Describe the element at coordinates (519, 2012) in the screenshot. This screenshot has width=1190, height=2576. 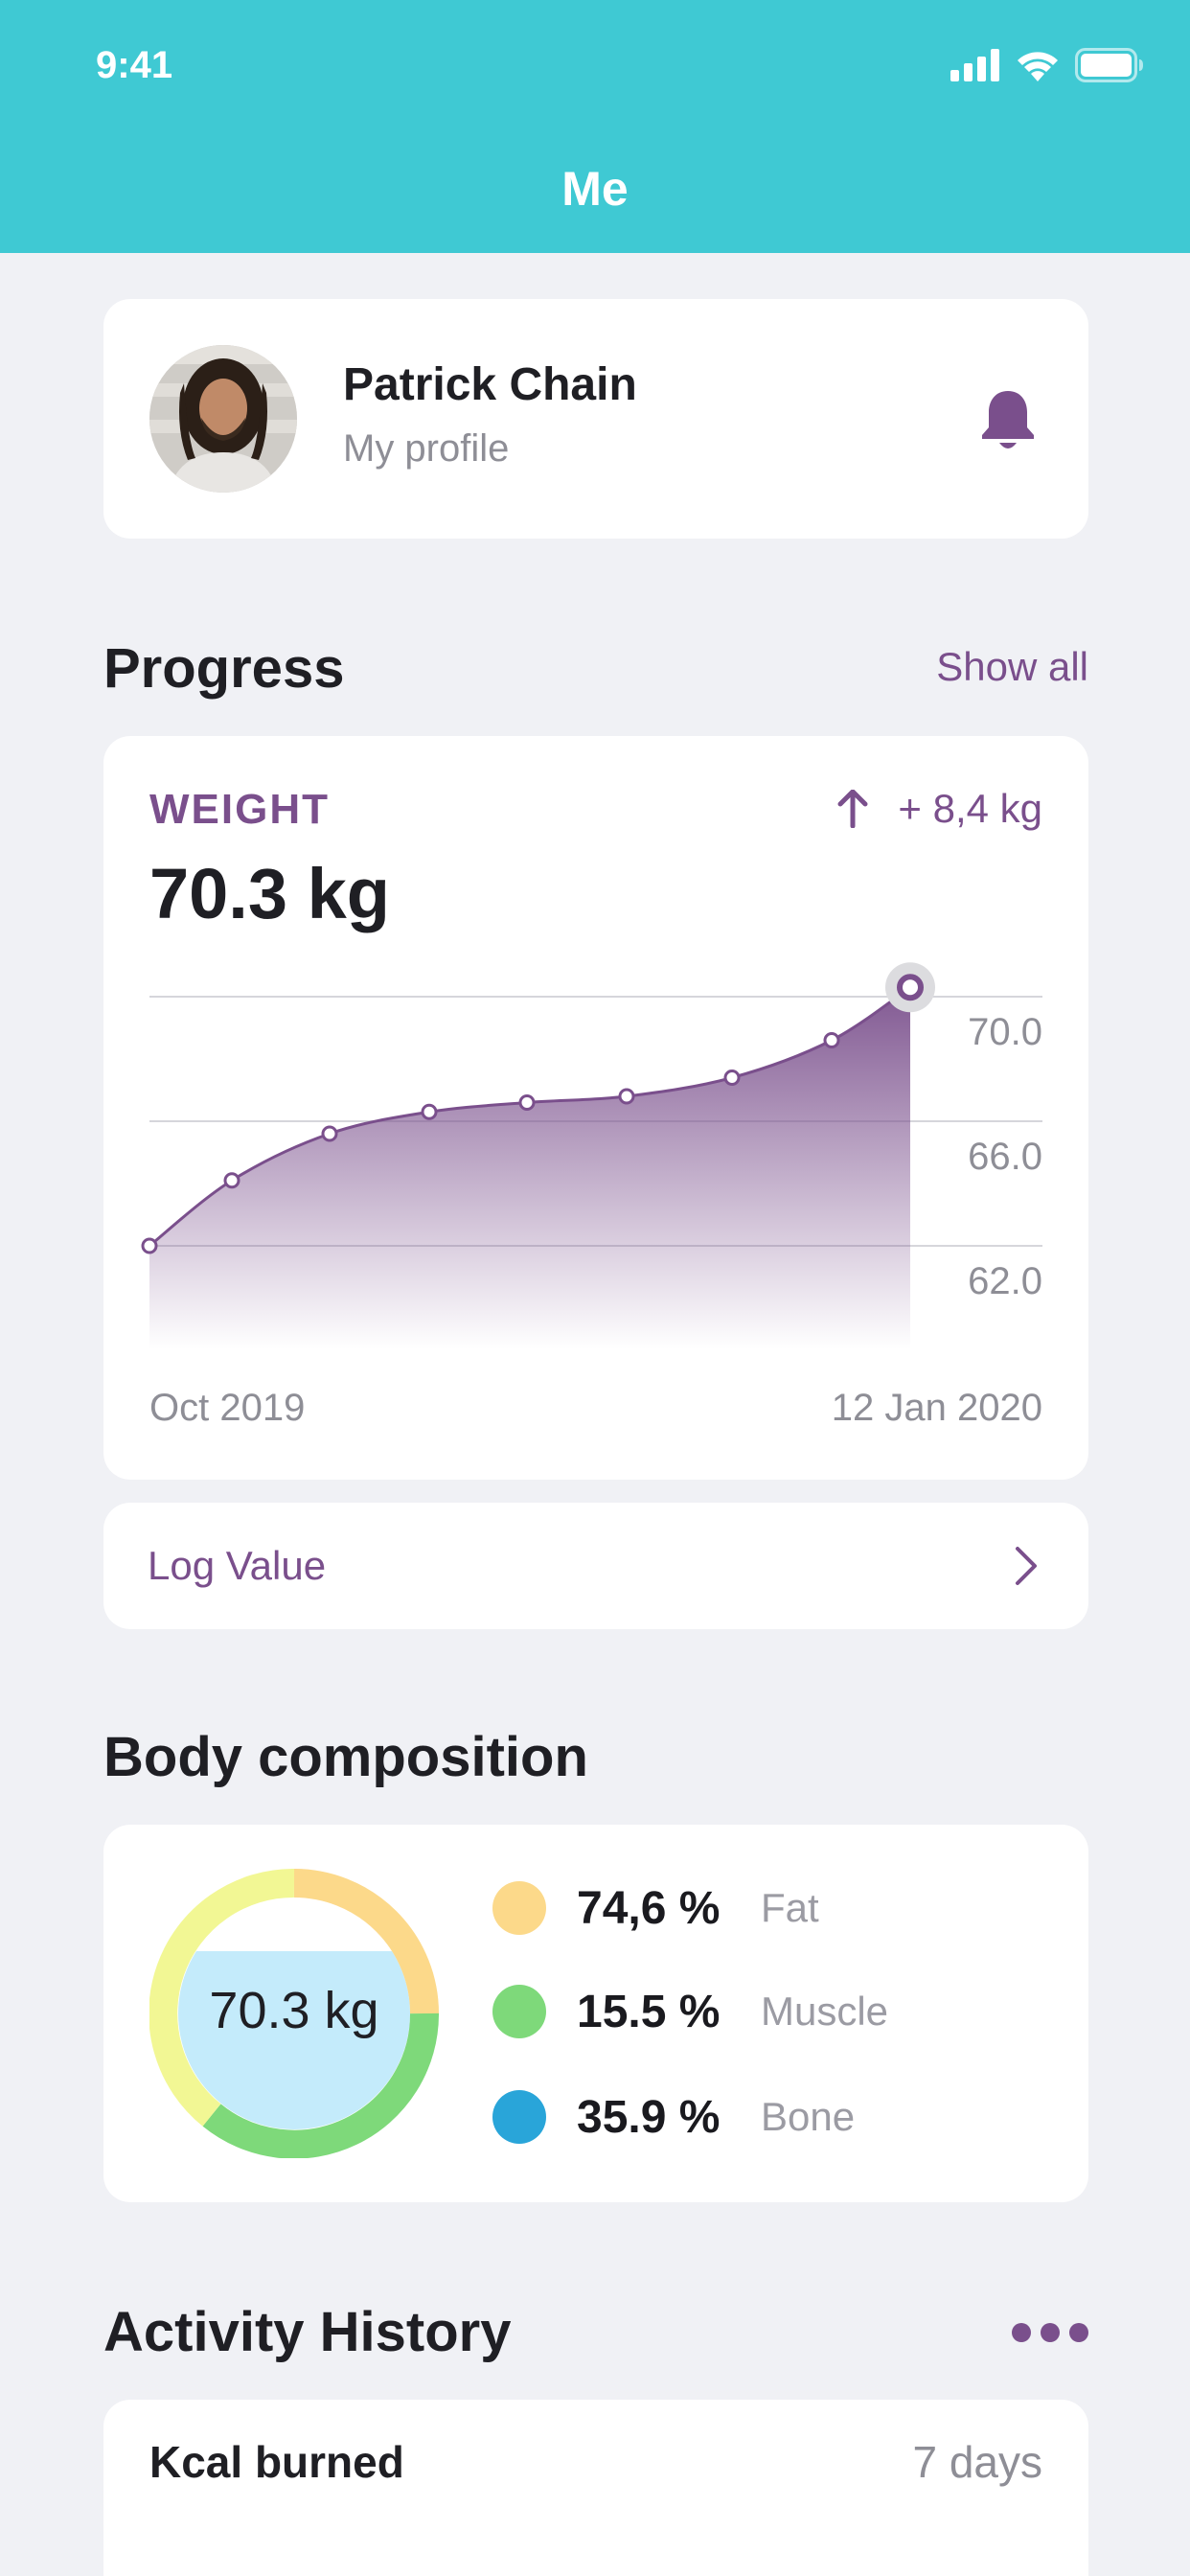
I see `muscle-dot` at that location.